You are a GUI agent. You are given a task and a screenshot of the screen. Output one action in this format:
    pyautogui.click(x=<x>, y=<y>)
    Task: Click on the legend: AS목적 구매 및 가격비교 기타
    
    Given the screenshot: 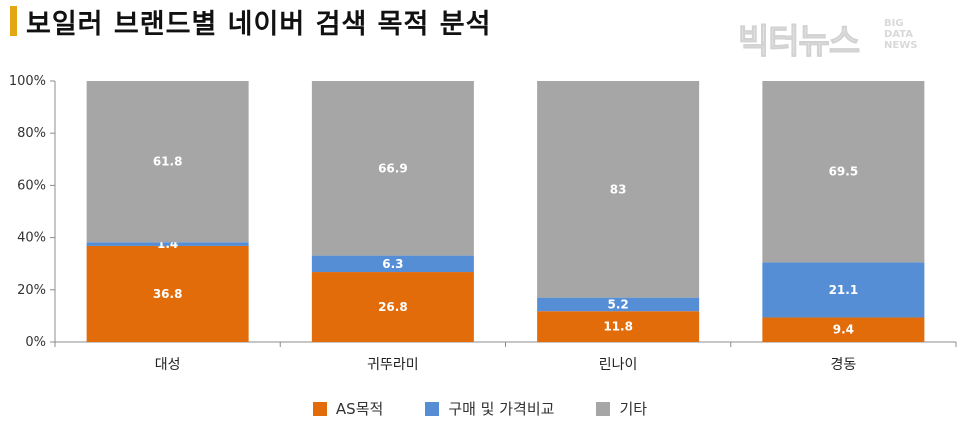 What is the action you would take?
    pyautogui.click(x=480, y=408)
    